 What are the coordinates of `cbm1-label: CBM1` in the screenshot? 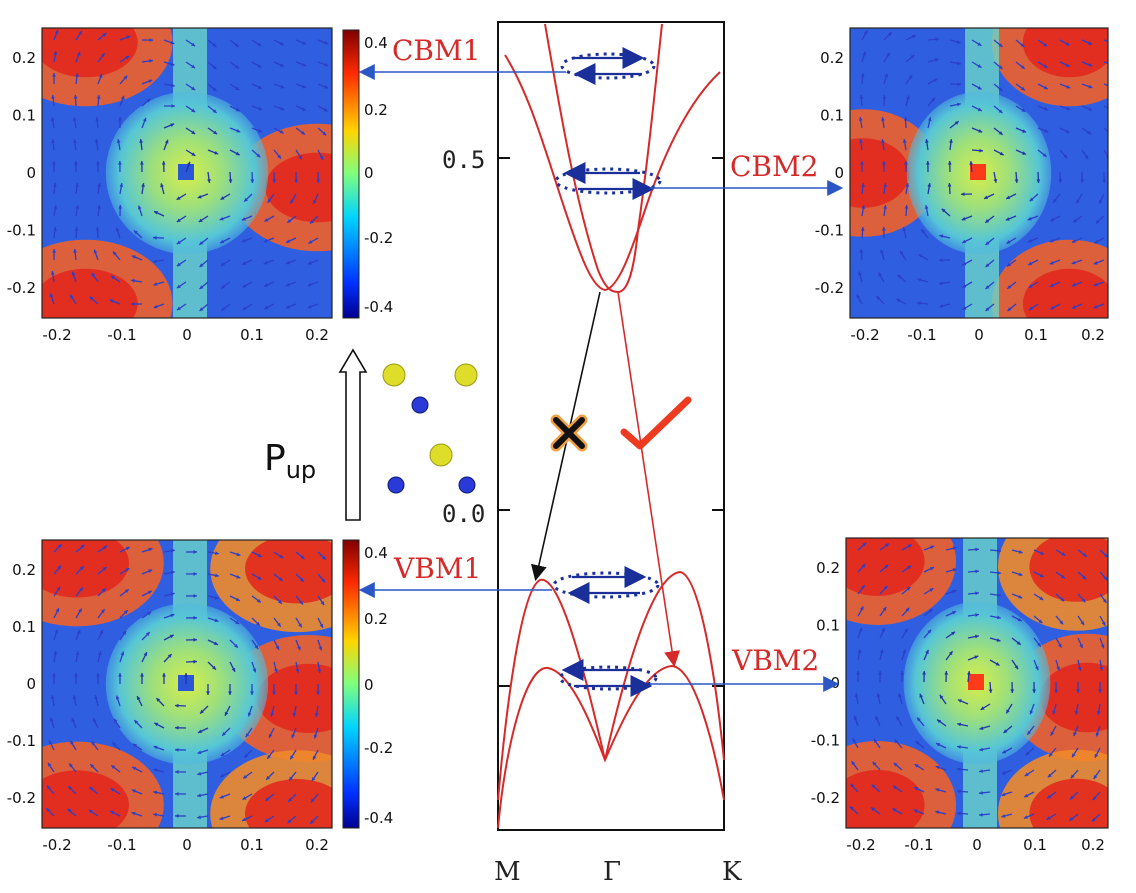 It's located at (436, 50).